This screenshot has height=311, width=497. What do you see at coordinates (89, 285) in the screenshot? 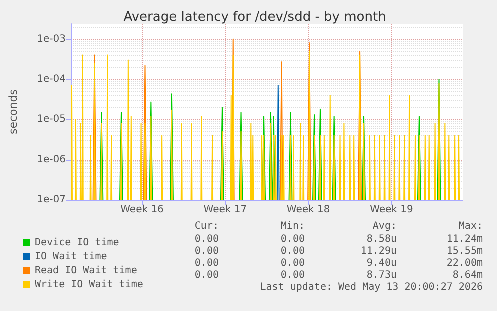
I see `legend-label: Write IO Wait time` at bounding box center [89, 285].